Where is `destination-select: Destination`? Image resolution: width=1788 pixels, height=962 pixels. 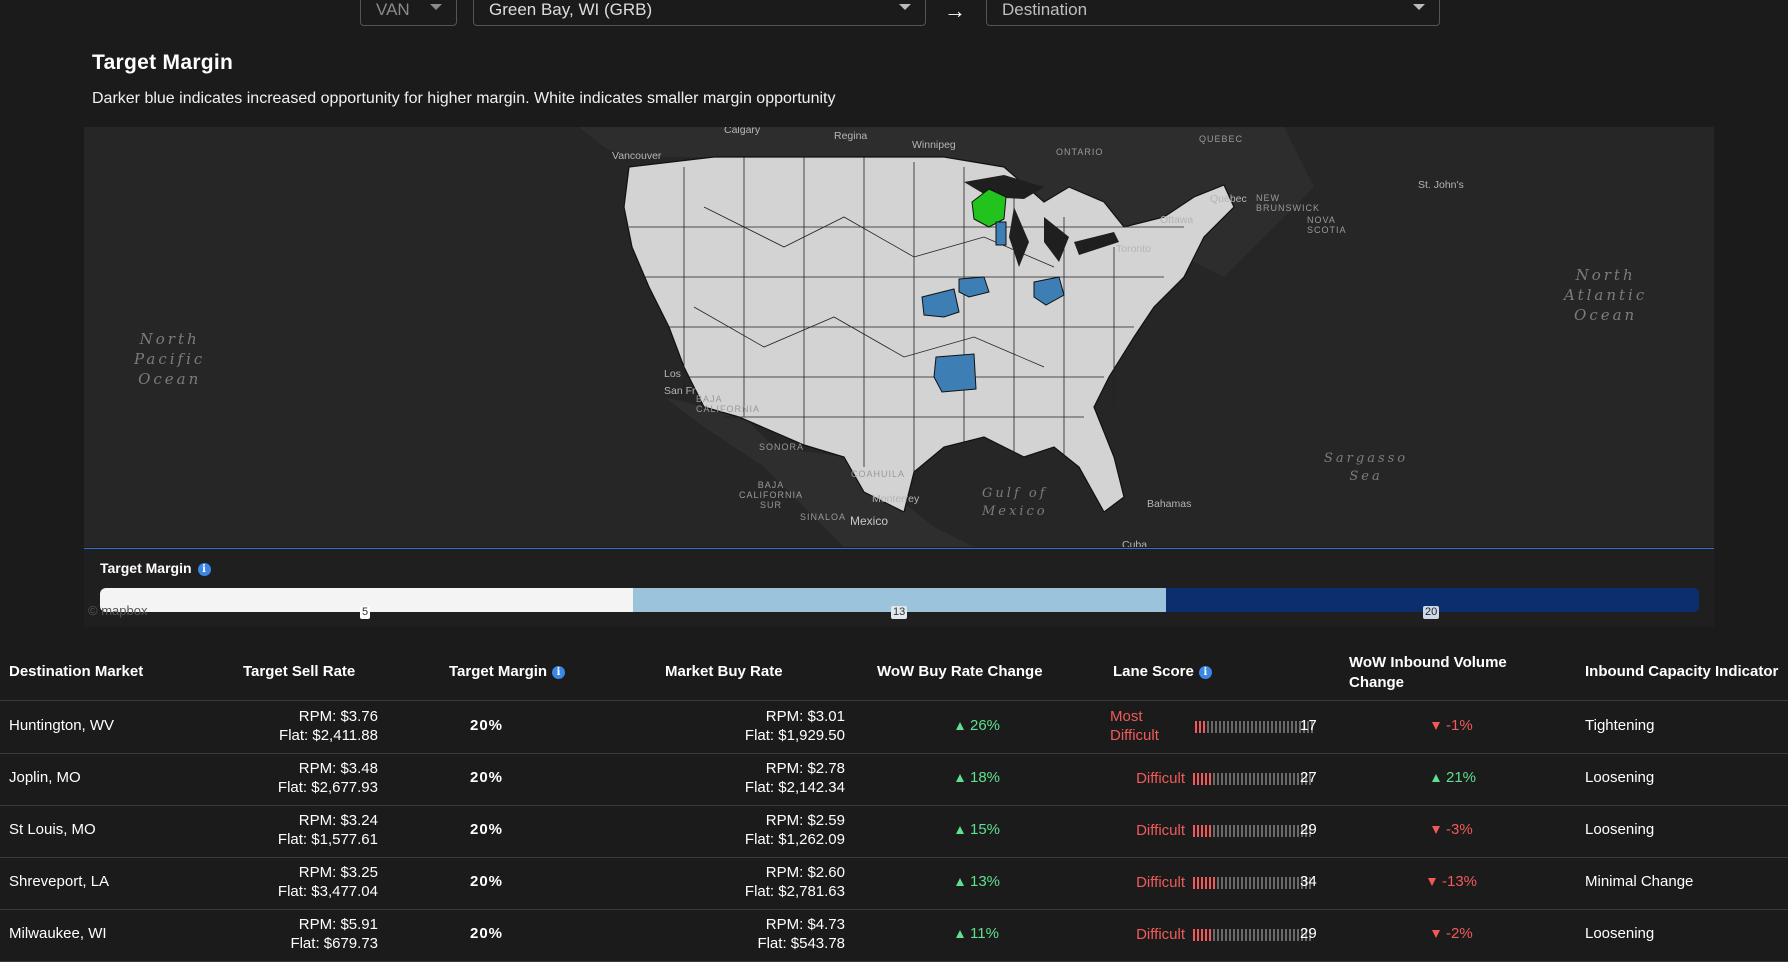
destination-select: Destination is located at coordinates (1213, 13).